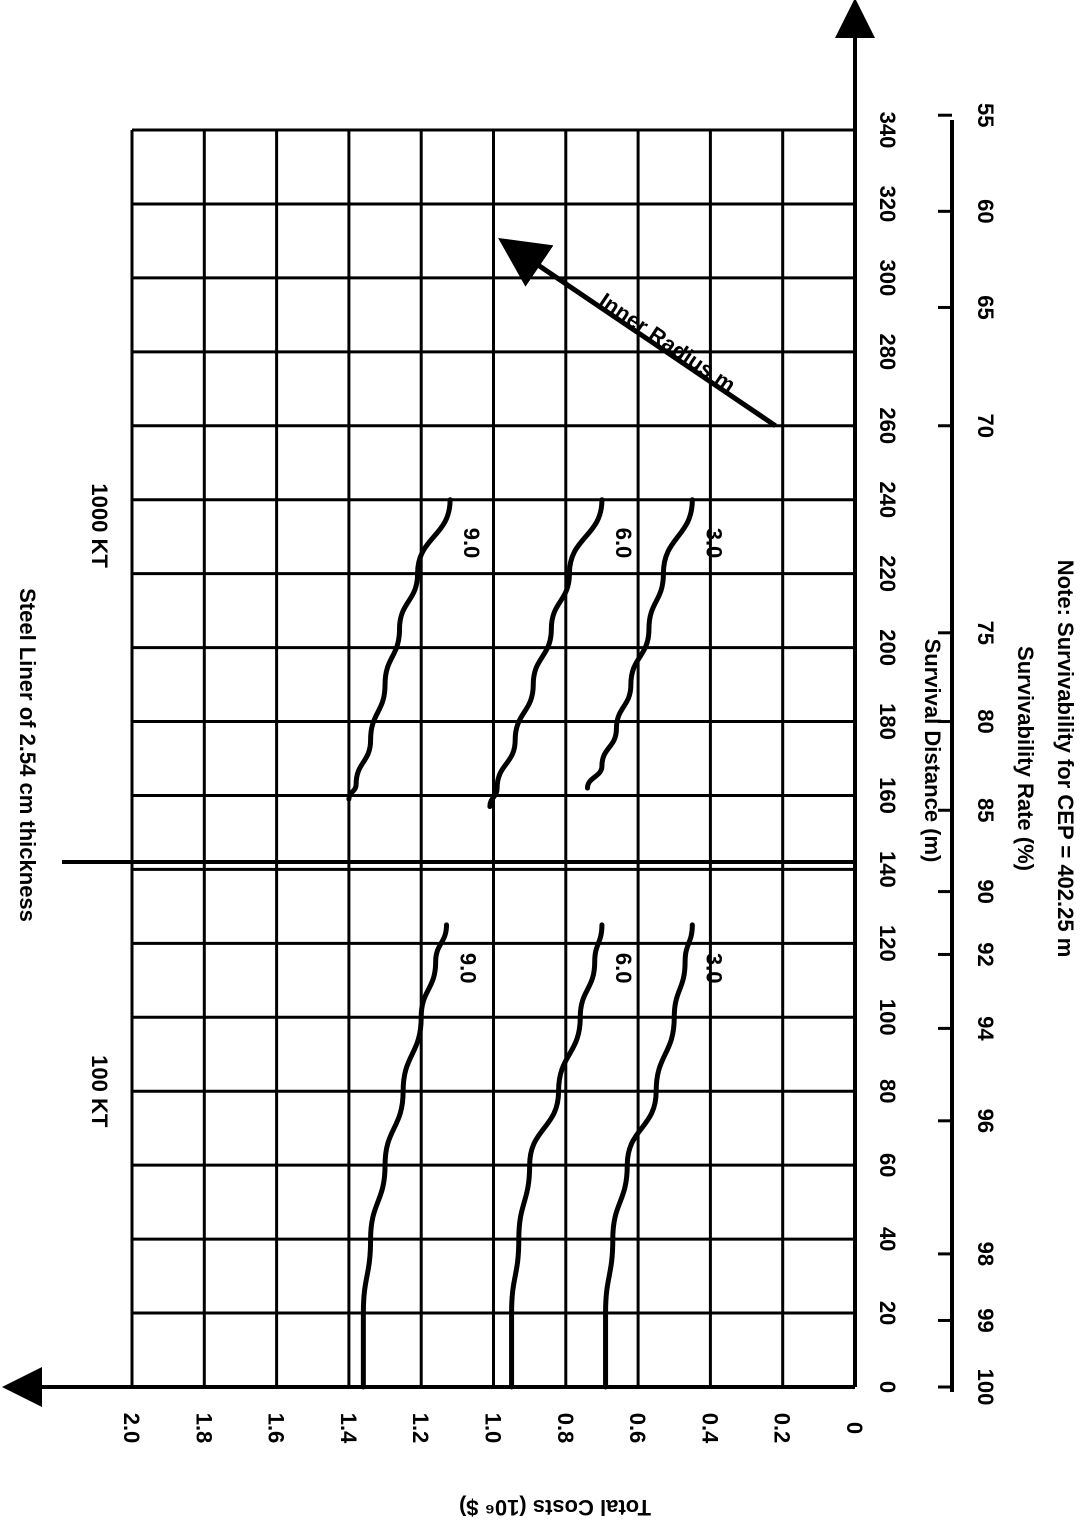 The width and height of the screenshot is (1087, 1540). What do you see at coordinates (985, 115) in the screenshot?
I see `secondary-tick-label: 55` at bounding box center [985, 115].